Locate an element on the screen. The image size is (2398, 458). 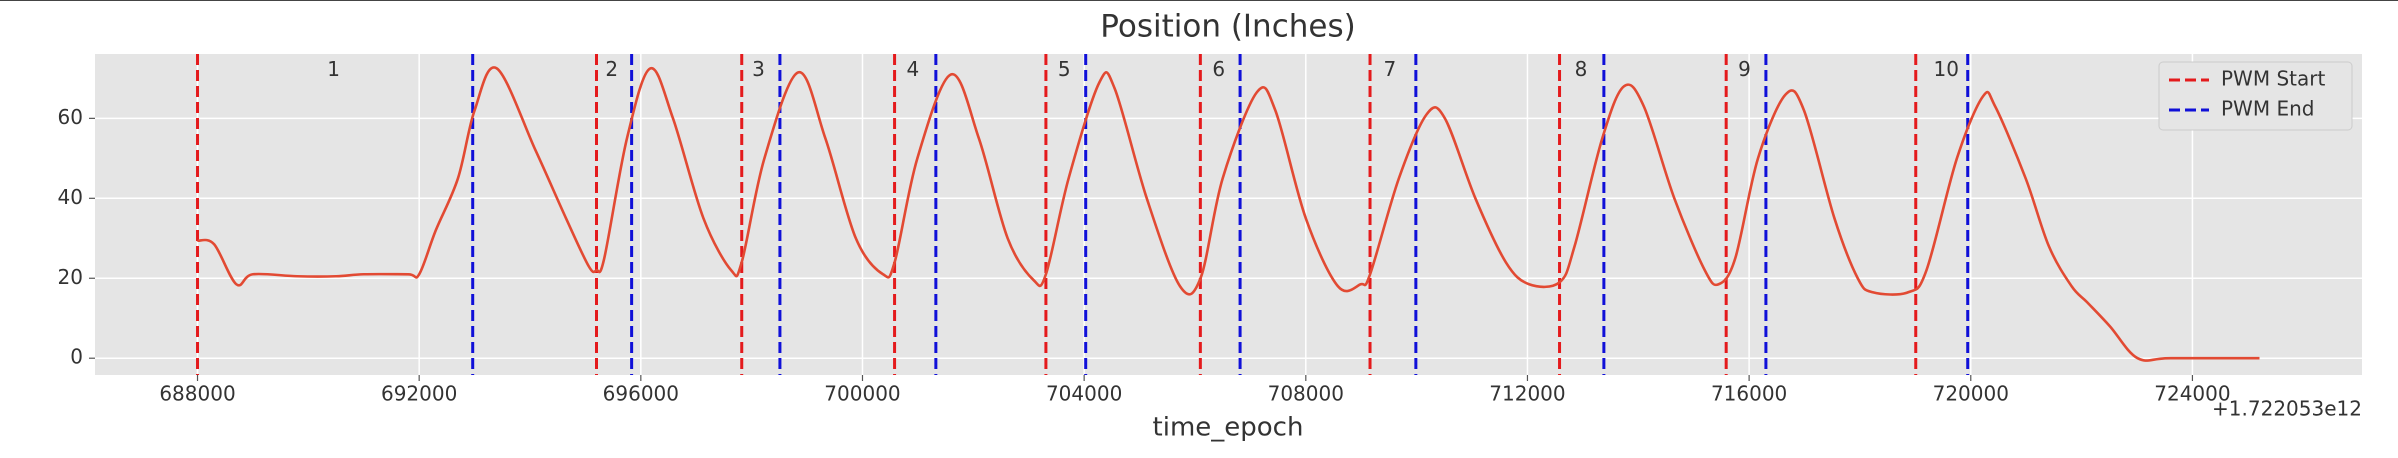
cycle-label: 10 is located at coordinates (1946, 69).